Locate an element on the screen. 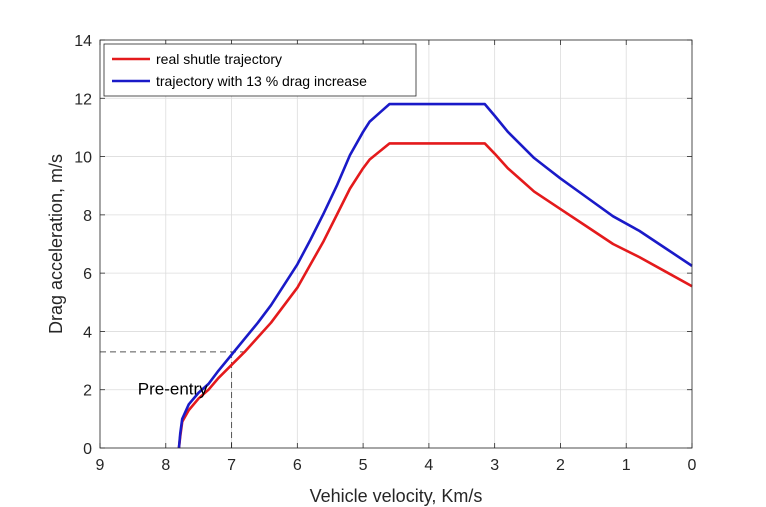  legend-box is located at coordinates (260, 70).